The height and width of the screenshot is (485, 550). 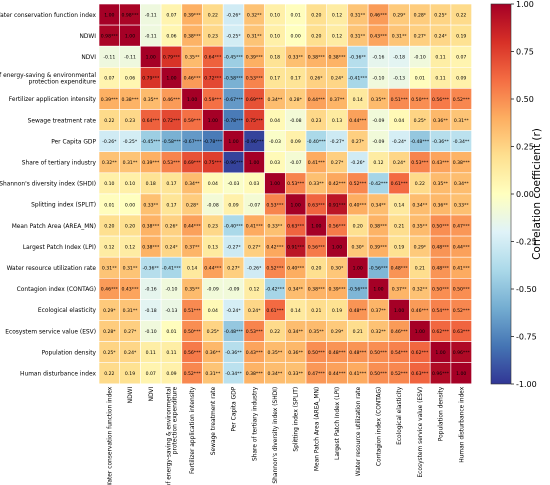 What do you see at coordinates (171, 226) in the screenshot?
I see `cell-value-label: 0.26*` at bounding box center [171, 226].